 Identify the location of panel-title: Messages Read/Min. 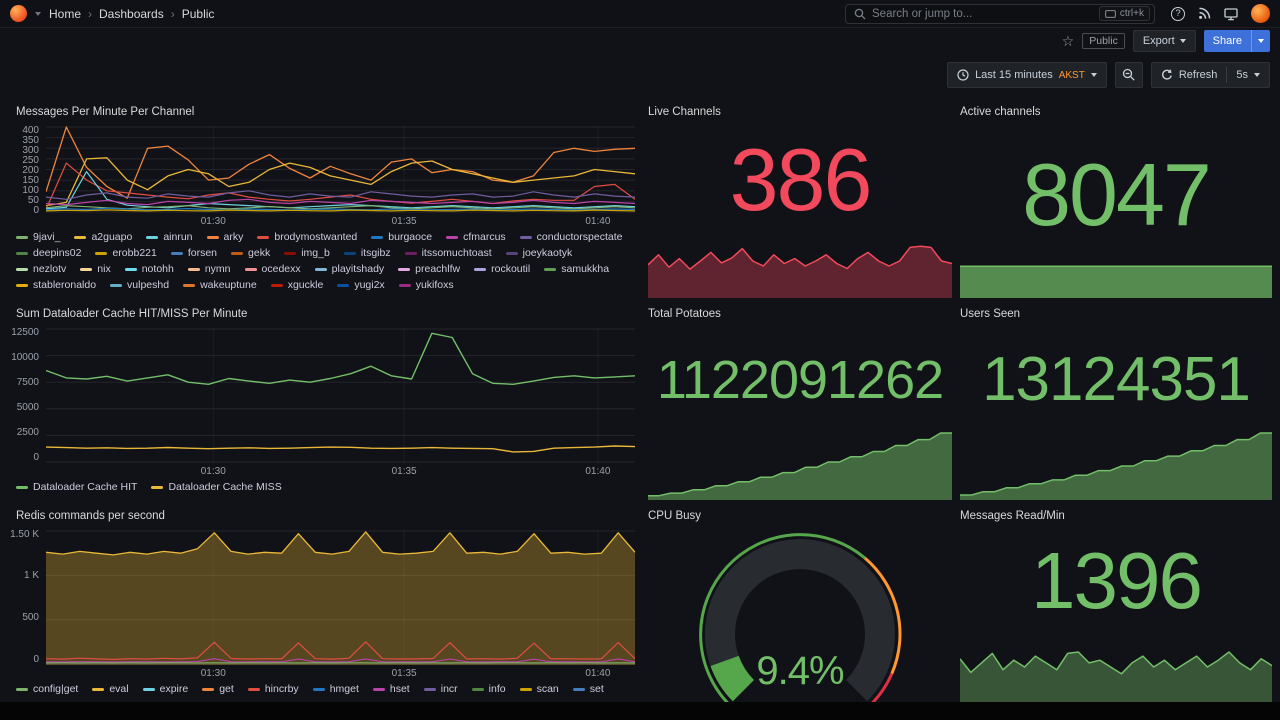
(1012, 516).